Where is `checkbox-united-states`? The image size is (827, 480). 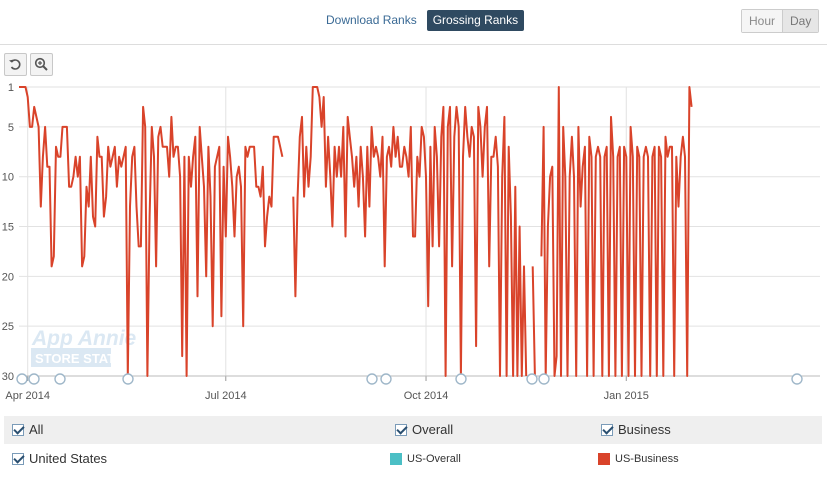 checkbox-united-states is located at coordinates (18, 458).